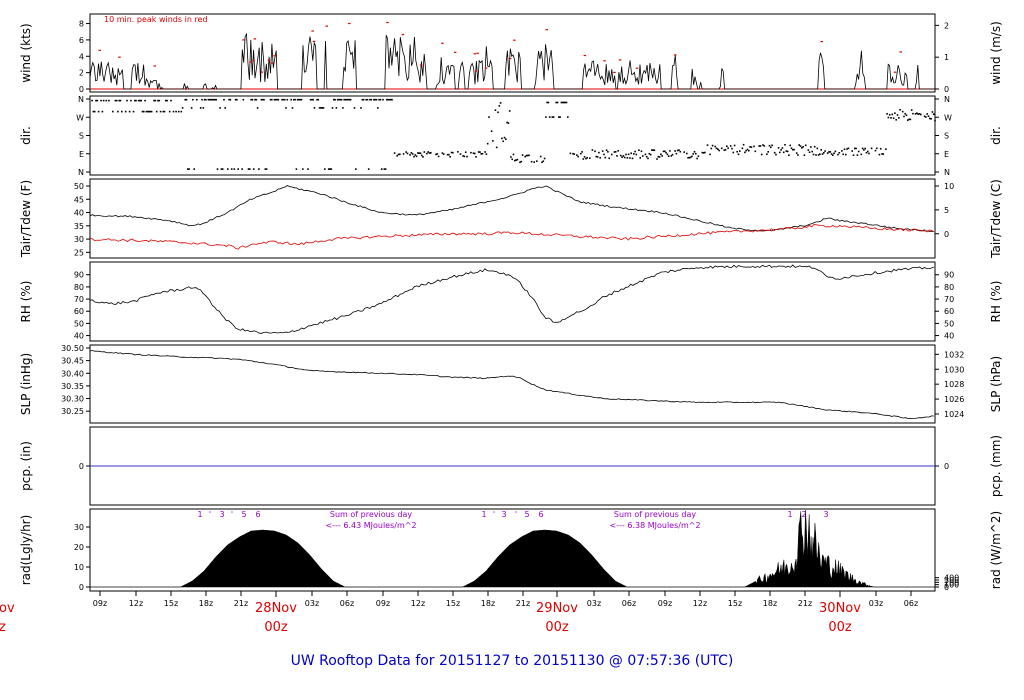  I want to click on rad-right-tick-label: 100, so click(951, 585).